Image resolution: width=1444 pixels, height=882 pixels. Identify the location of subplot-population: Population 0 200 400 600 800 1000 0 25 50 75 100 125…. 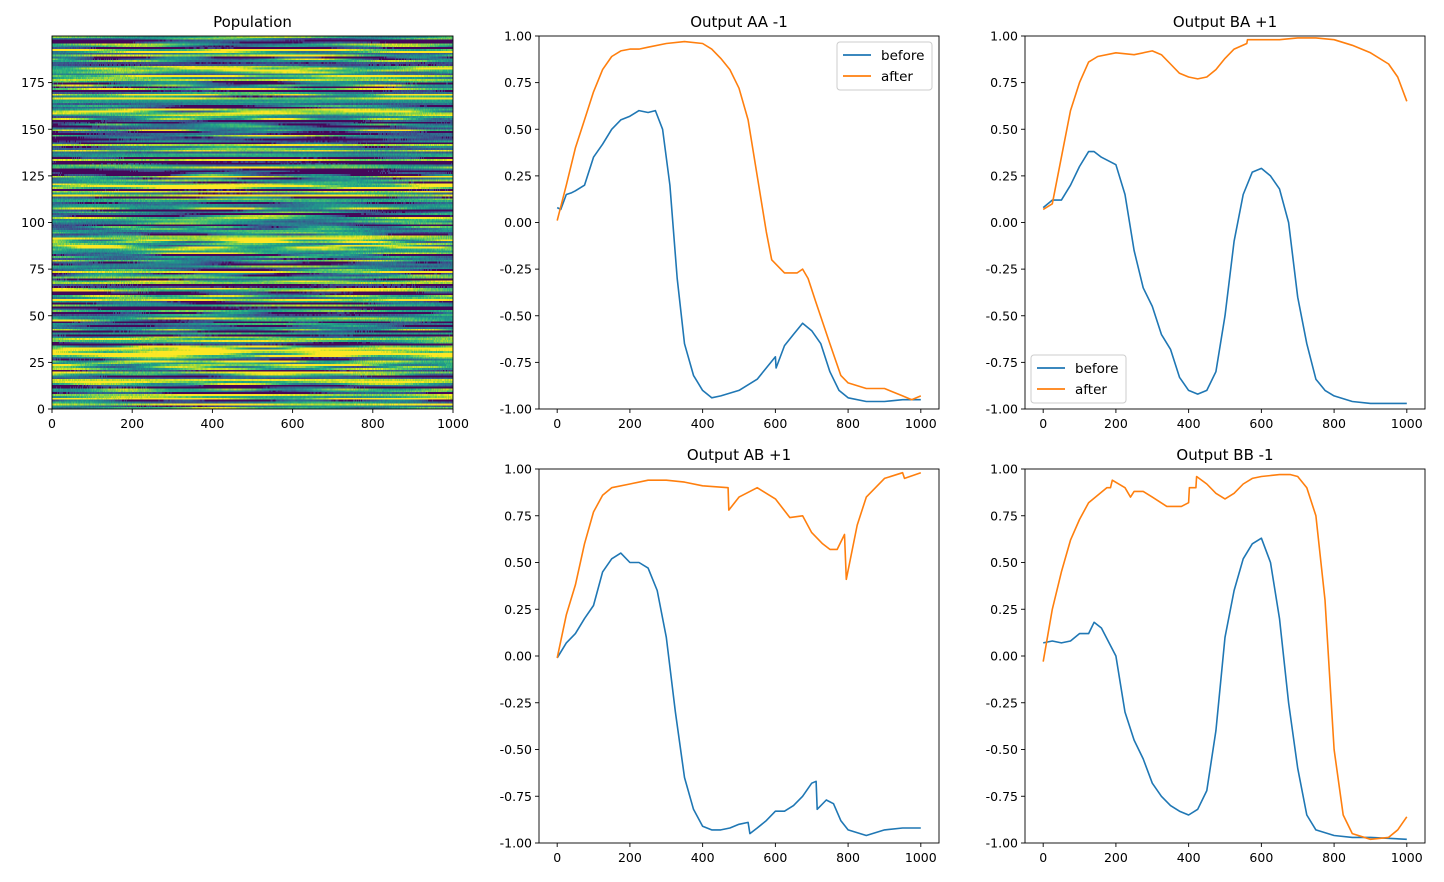
(245, 222).